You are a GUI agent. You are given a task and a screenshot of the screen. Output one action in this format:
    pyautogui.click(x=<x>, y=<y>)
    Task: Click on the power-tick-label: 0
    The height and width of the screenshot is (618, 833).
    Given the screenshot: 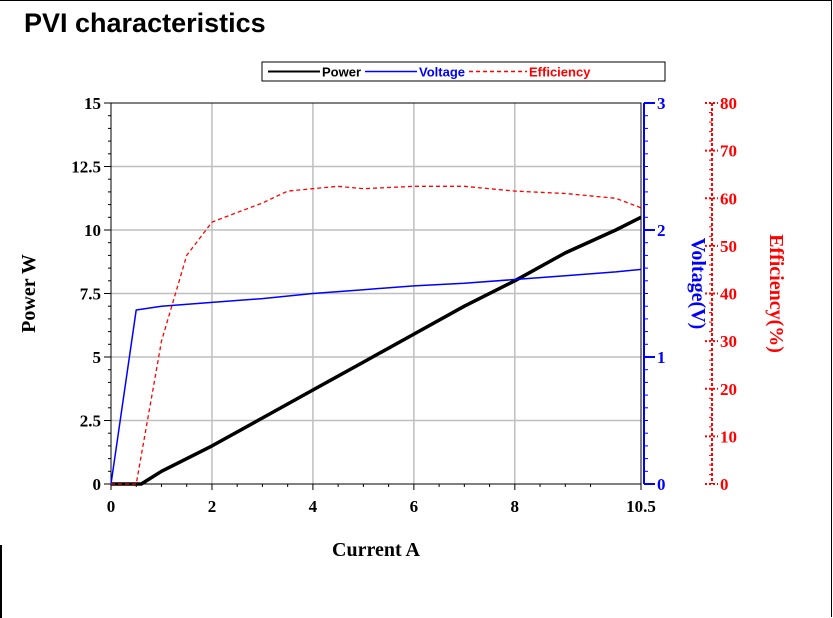 What is the action you would take?
    pyautogui.click(x=97, y=484)
    